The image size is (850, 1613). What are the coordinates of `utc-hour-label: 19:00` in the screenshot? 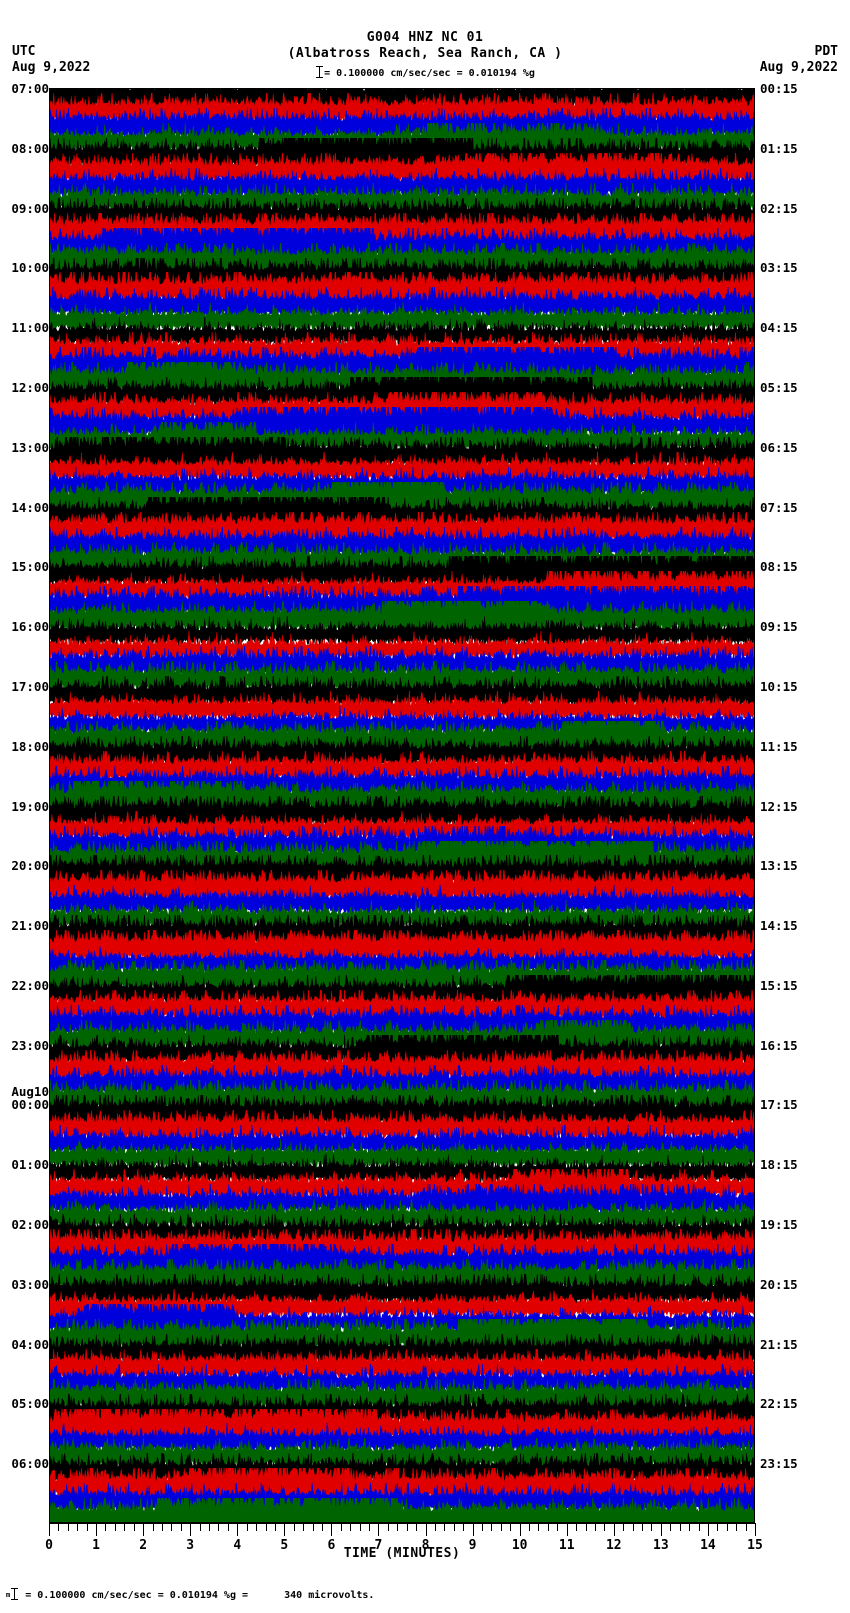 It's located at (30, 806).